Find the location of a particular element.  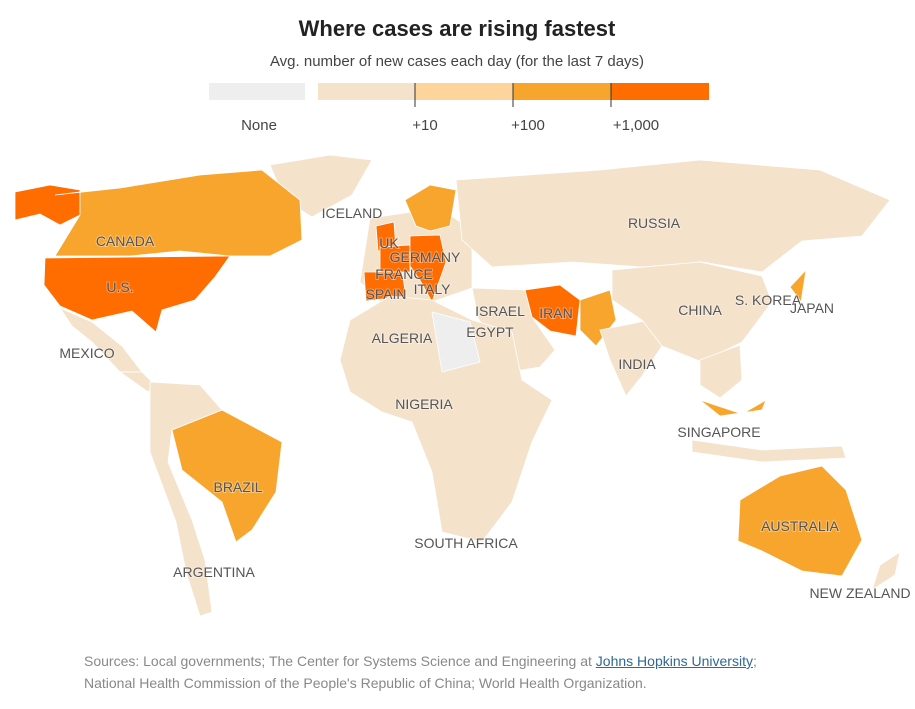

russia is located at coordinates (673, 216).